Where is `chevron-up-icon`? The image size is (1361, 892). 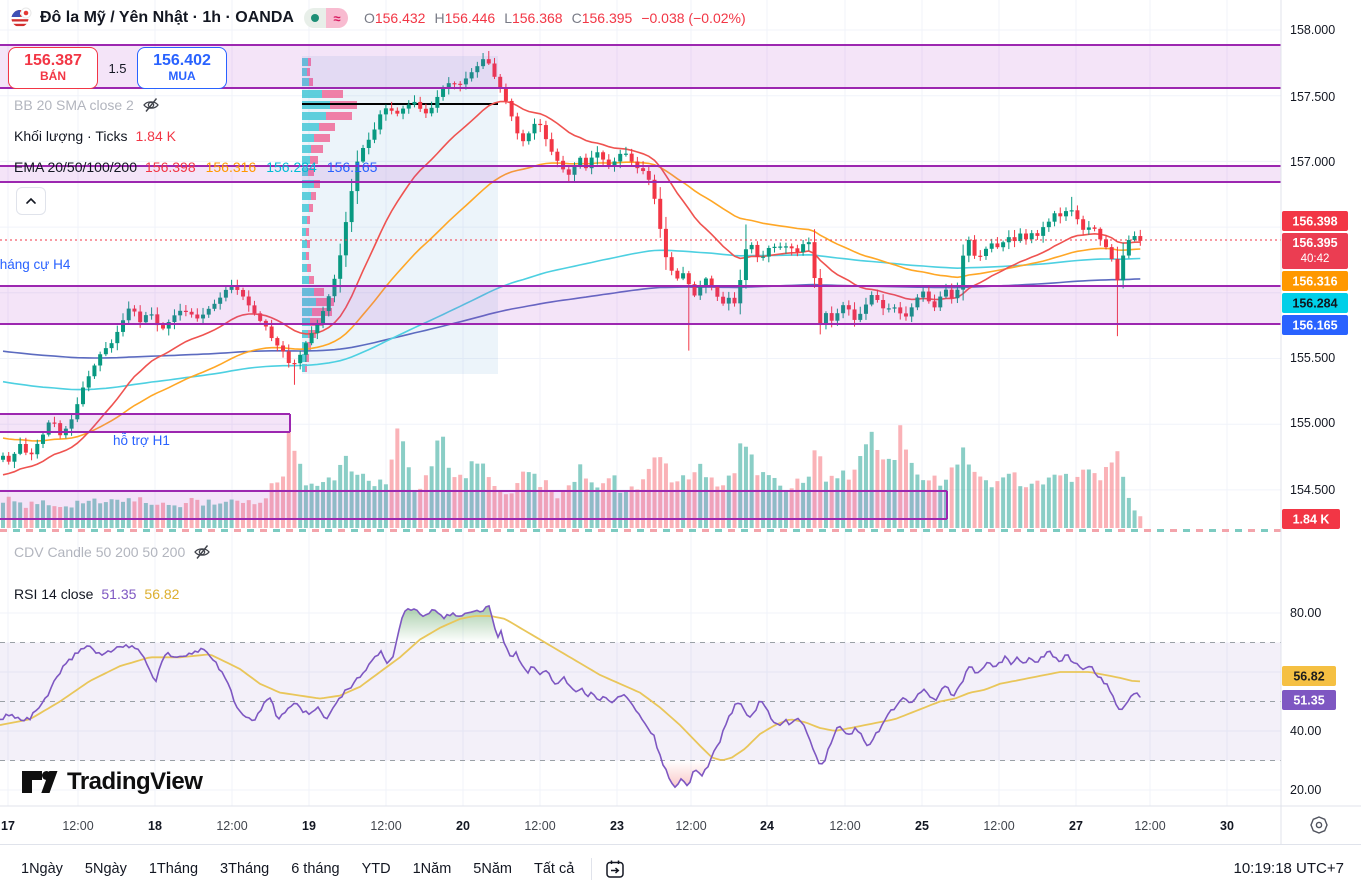 chevron-up-icon is located at coordinates (31, 200).